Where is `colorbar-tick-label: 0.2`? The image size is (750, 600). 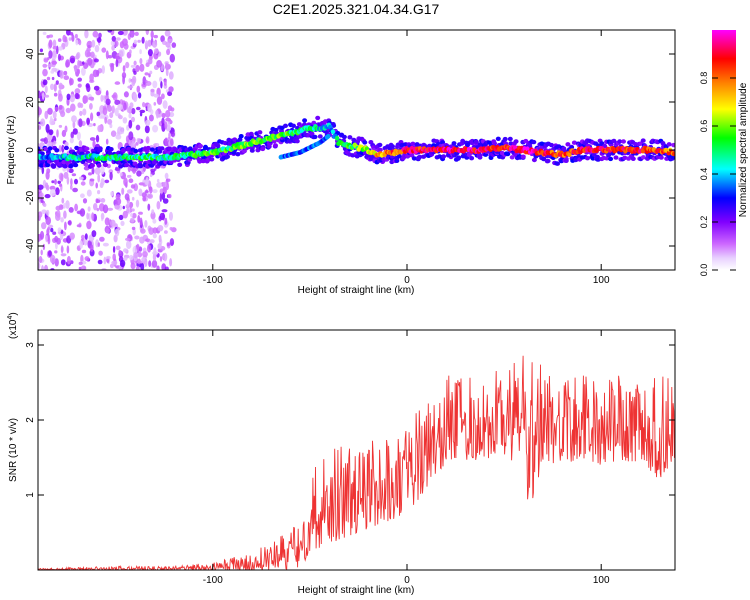
colorbar-tick-label: 0.2 is located at coordinates (704, 222).